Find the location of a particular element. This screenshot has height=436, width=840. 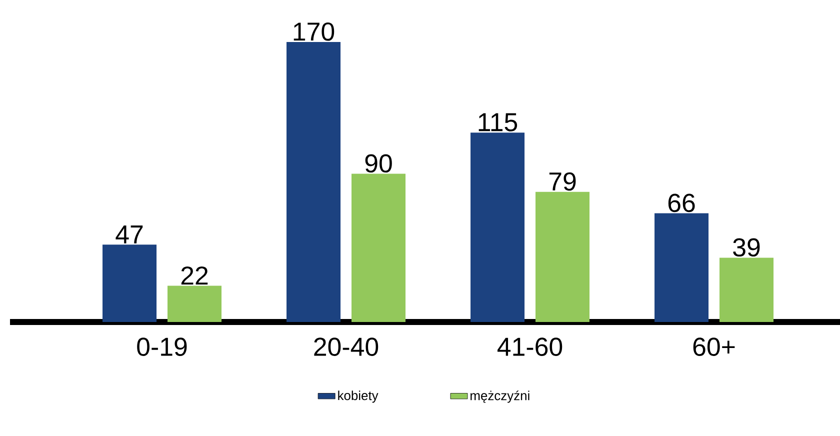

legend-label: kobiety is located at coordinates (358, 396).